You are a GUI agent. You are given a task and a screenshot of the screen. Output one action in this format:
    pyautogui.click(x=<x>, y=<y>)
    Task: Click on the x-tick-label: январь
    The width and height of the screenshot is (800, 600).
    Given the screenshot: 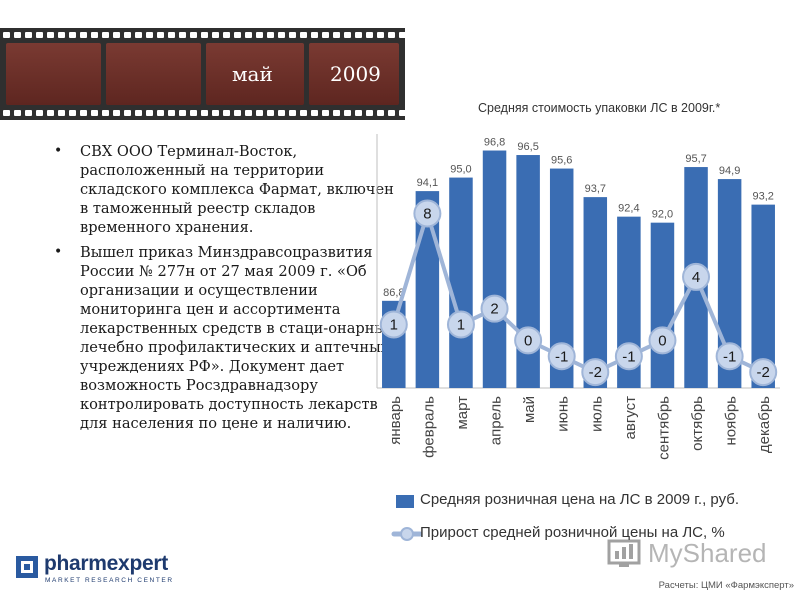 What is the action you would take?
    pyautogui.click(x=395, y=420)
    